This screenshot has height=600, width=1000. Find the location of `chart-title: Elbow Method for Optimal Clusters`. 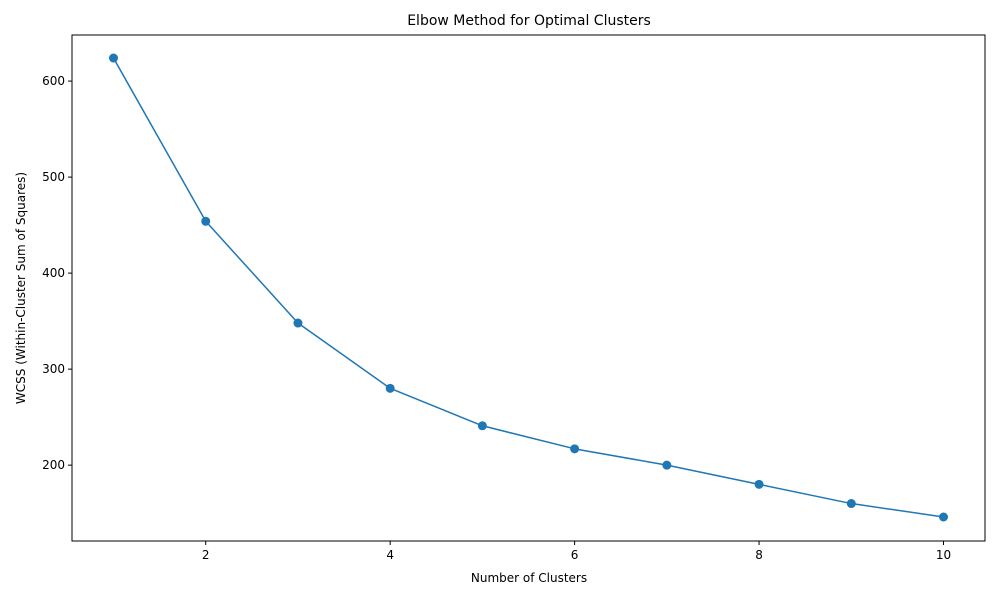

chart-title: Elbow Method for Optimal Clusters is located at coordinates (529, 21).